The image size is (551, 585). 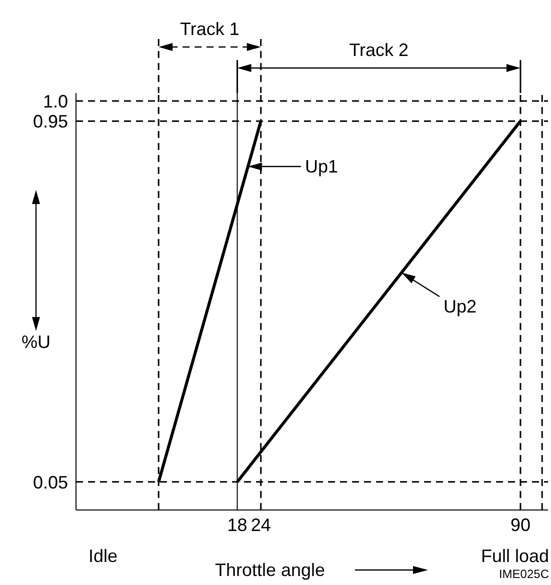 I want to click on text: Up2, so click(x=460, y=306).